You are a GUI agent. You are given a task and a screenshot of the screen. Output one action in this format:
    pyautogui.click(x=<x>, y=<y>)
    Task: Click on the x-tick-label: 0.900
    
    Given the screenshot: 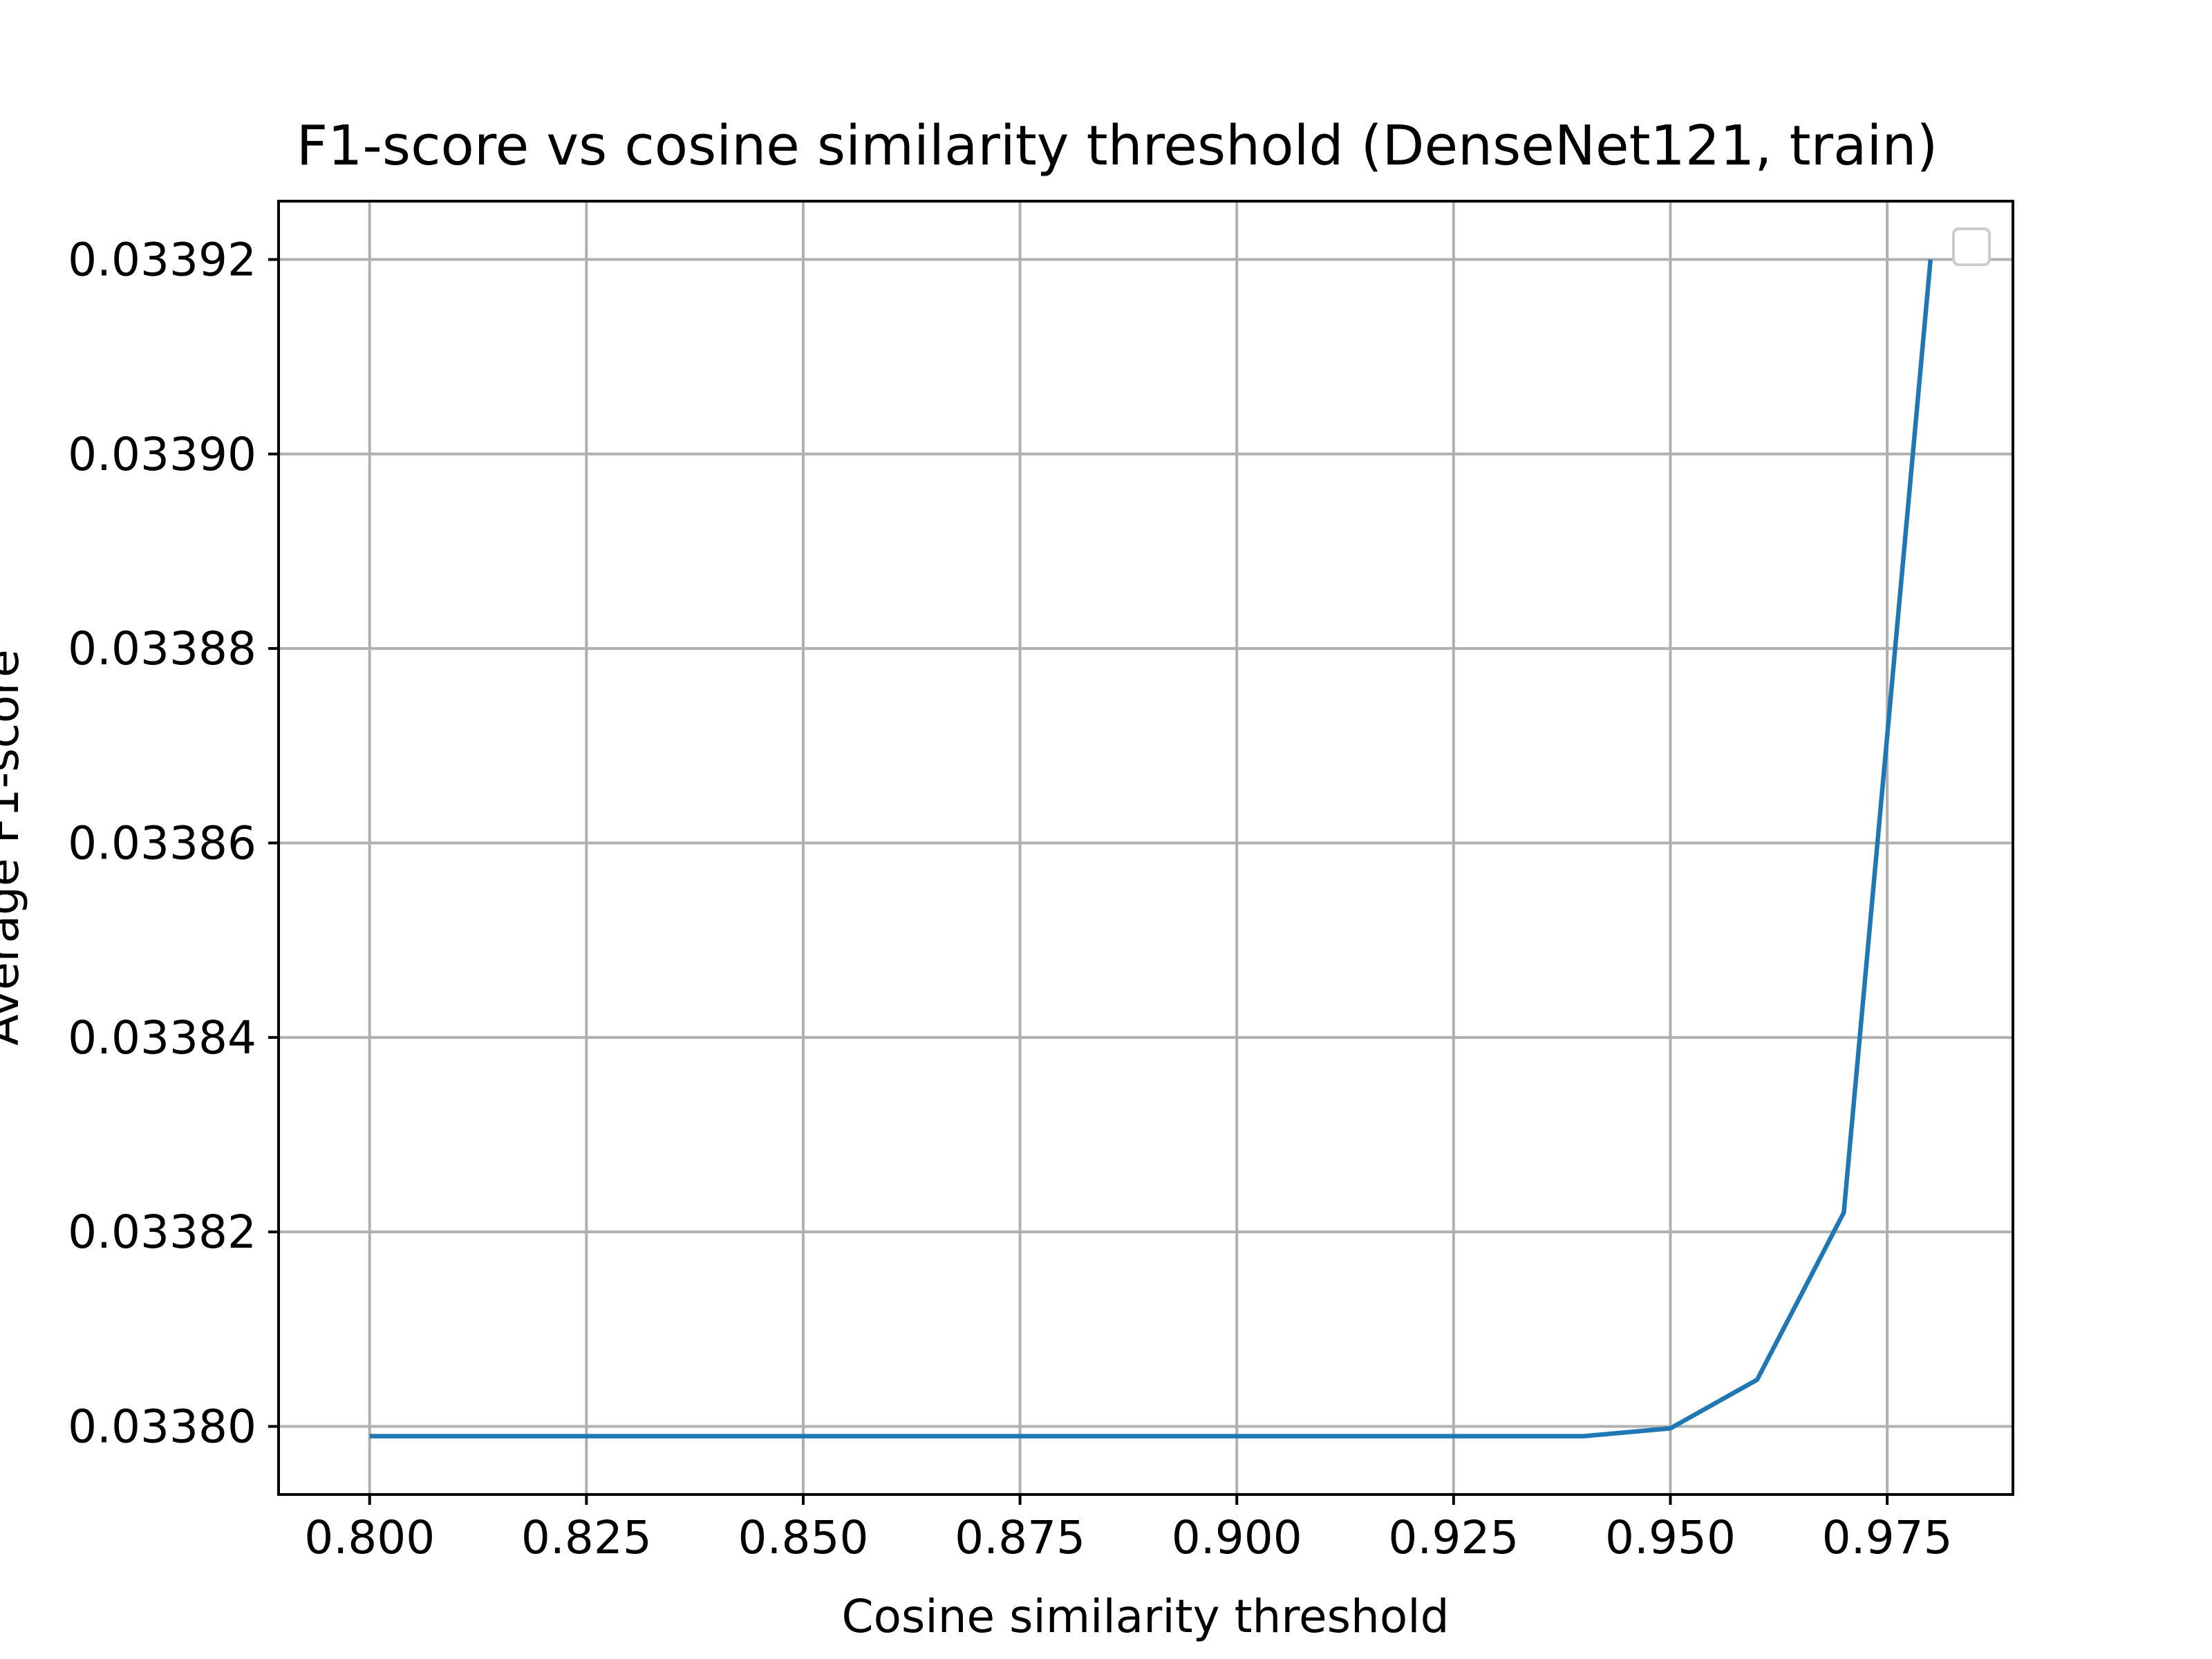 What is the action you would take?
    pyautogui.click(x=1237, y=1537)
    